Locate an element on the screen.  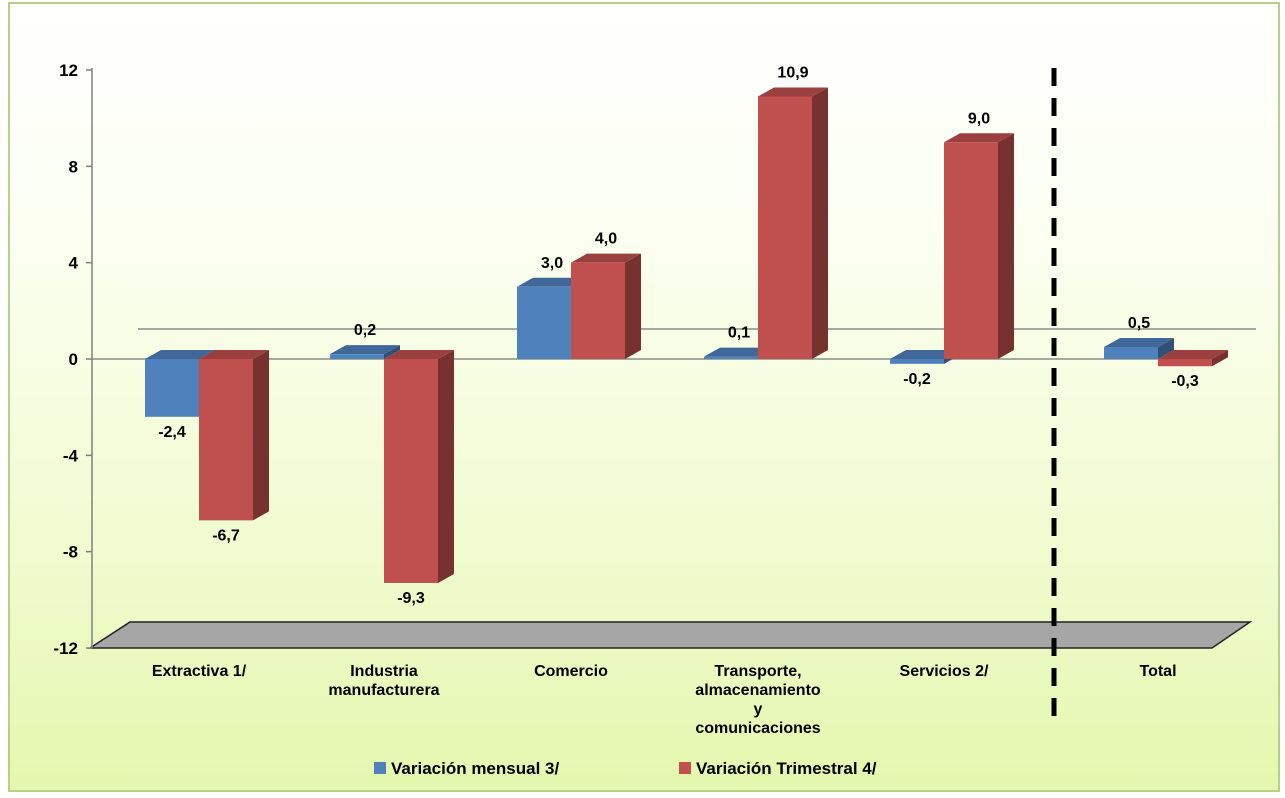
data-label: 0,5 is located at coordinates (1139, 323).